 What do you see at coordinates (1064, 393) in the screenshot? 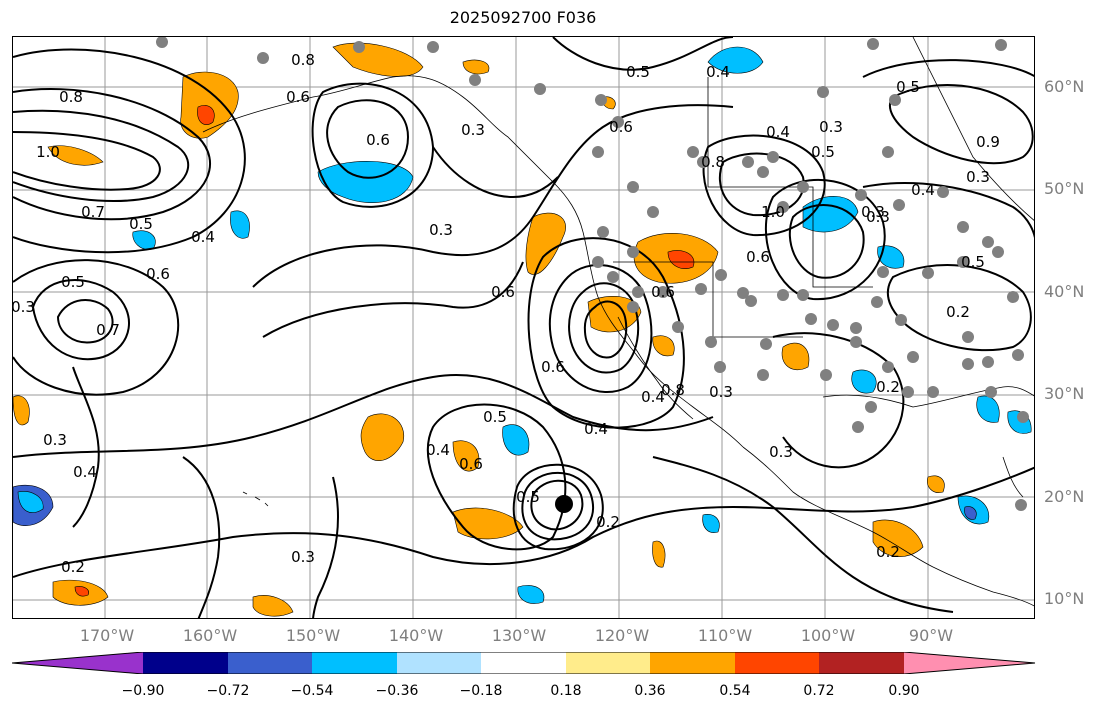
I see `lat-label: 30°N` at bounding box center [1064, 393].